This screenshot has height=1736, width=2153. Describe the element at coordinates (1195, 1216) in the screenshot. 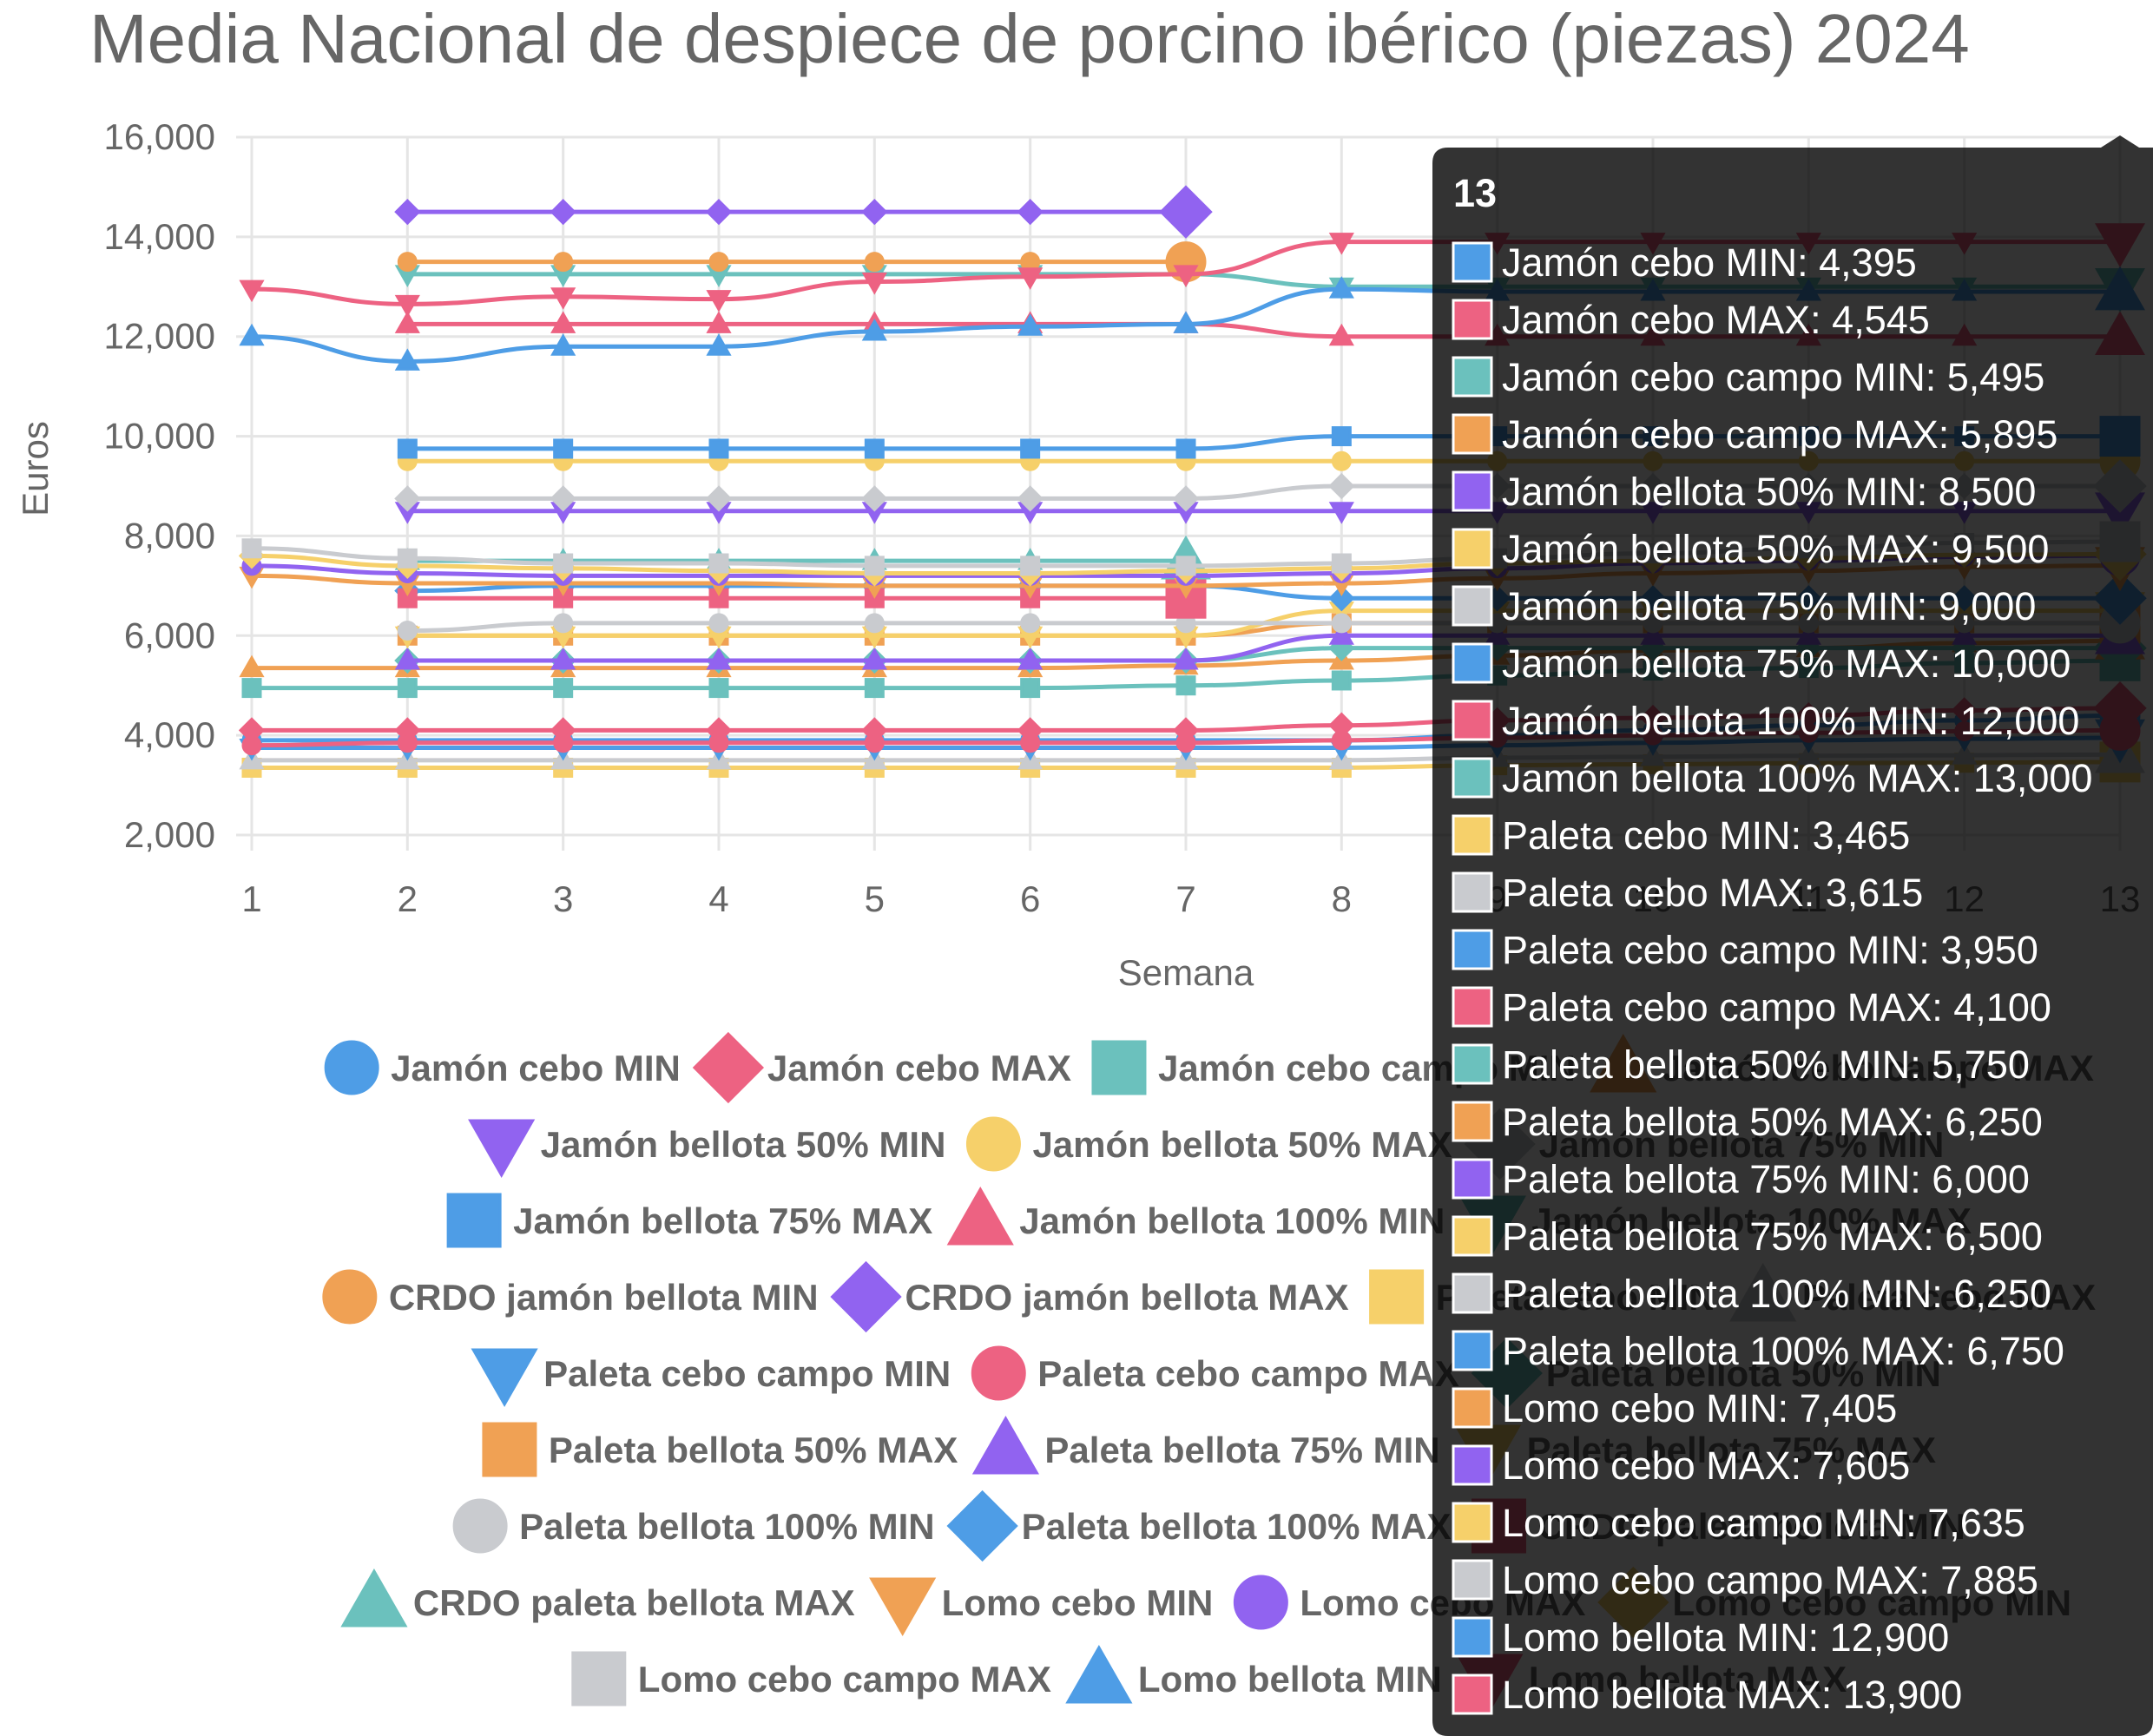

I see `legend-item-jamon-bellota-100pct-min: Jamón bellota 100% MIN` at that location.